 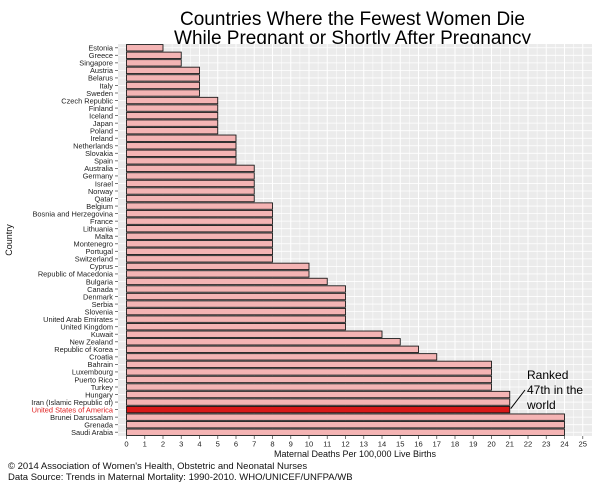 I want to click on x-tick-label: 8, so click(x=272, y=444).